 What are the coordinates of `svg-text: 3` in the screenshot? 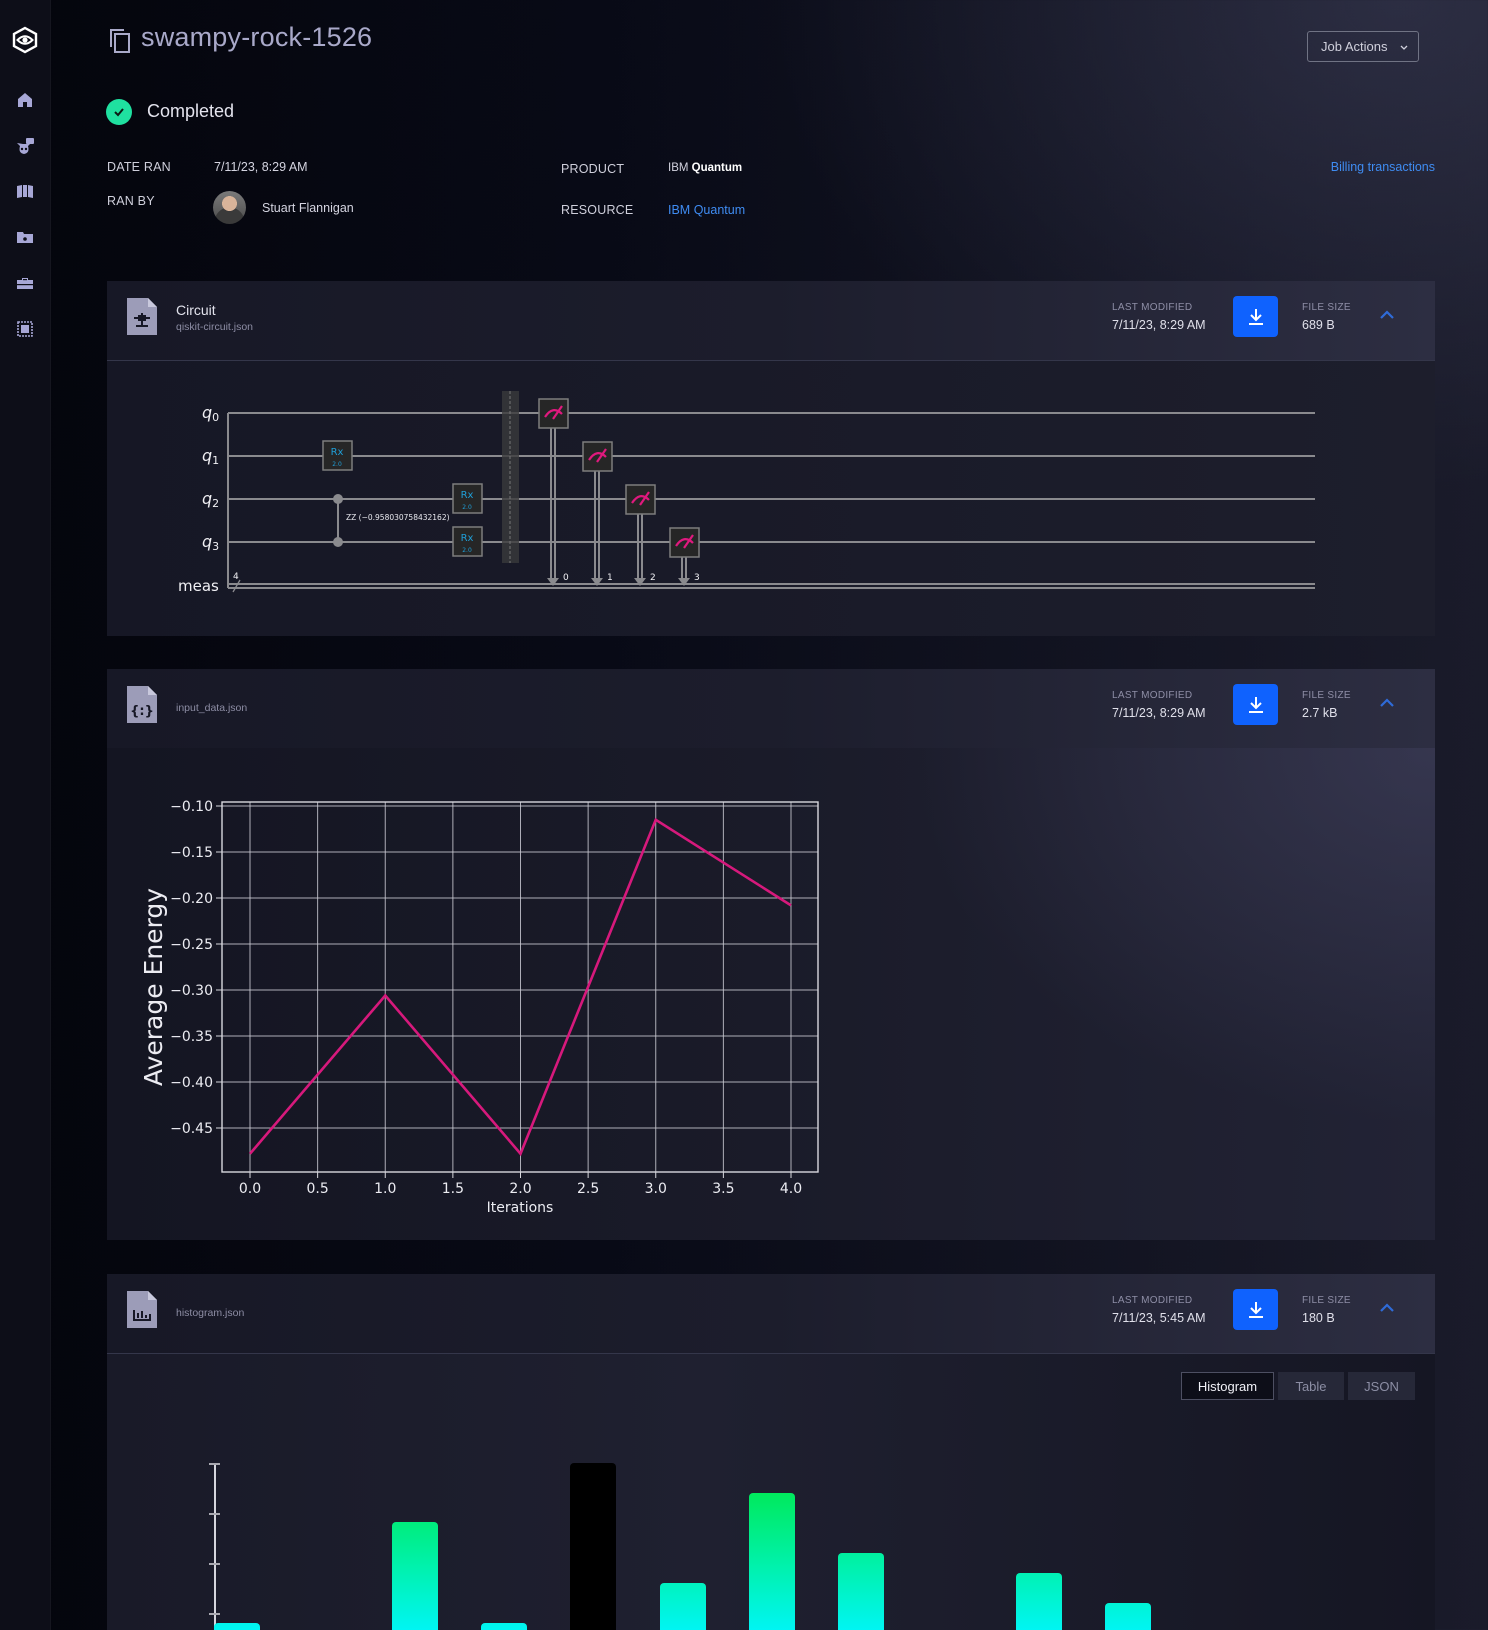 It's located at (697, 578).